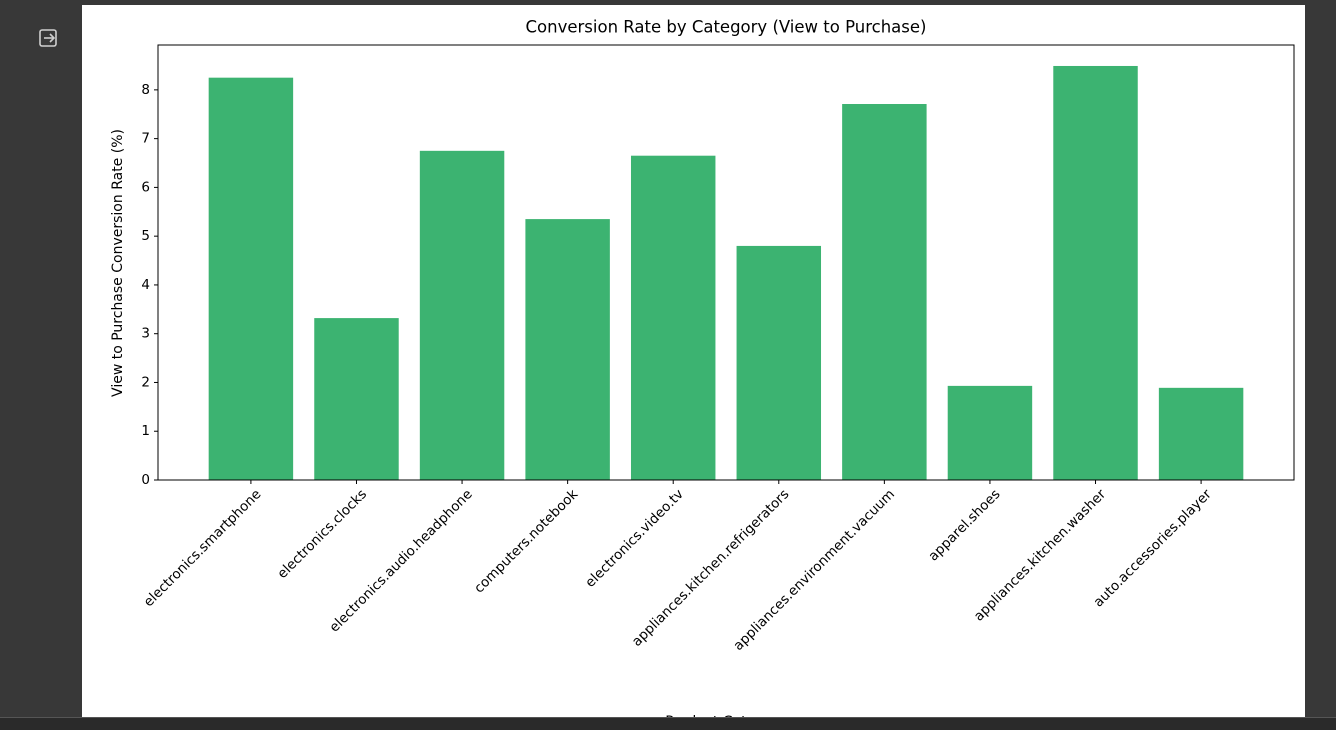  Describe the element at coordinates (145, 334) in the screenshot. I see `y-tick-label: 3` at that location.